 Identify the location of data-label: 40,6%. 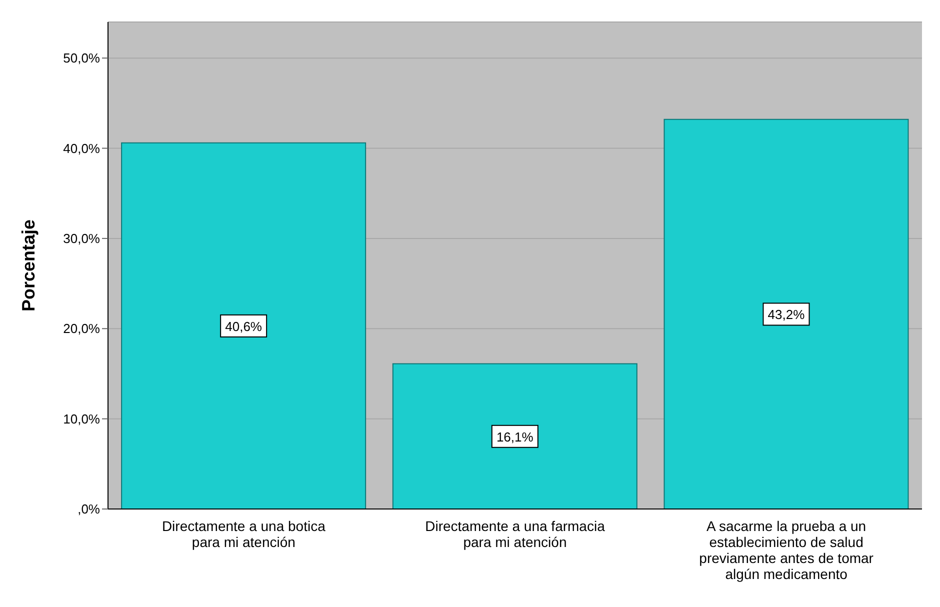
(243, 326).